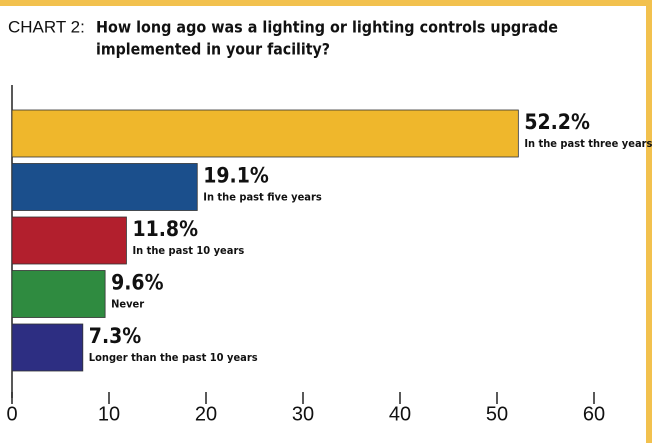  Describe the element at coordinates (326, 3) in the screenshot. I see `top-border` at that location.